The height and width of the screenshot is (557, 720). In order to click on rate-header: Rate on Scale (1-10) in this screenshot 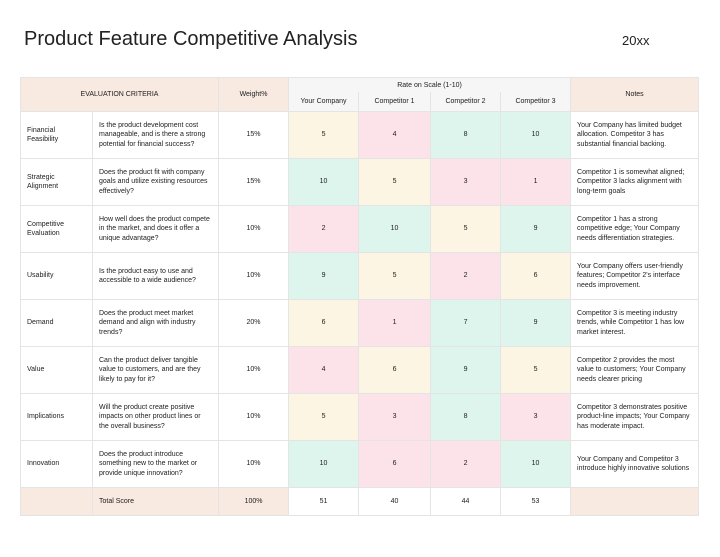, I will do `click(430, 85)`.